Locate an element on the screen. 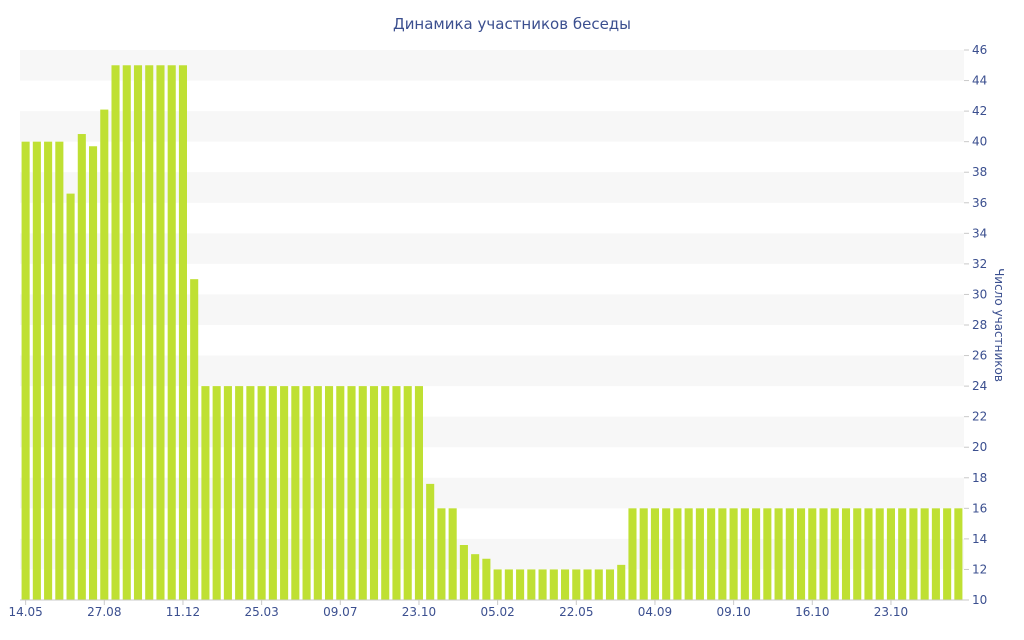  y-tick-label: 12 is located at coordinates (979, 569).